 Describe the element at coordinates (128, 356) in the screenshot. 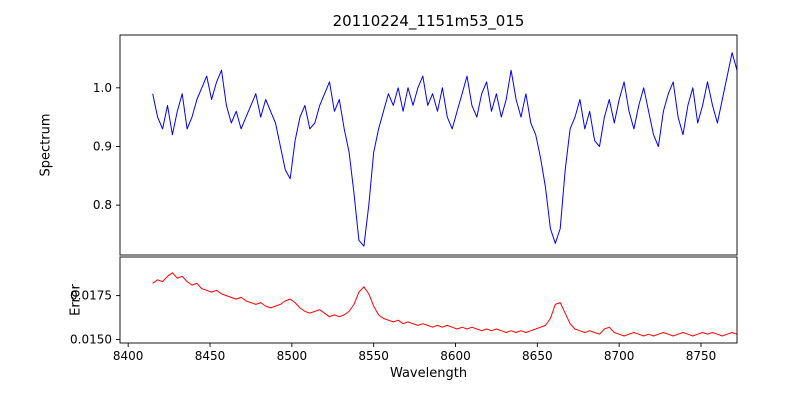

I see `x-tick-label: 8400` at that location.